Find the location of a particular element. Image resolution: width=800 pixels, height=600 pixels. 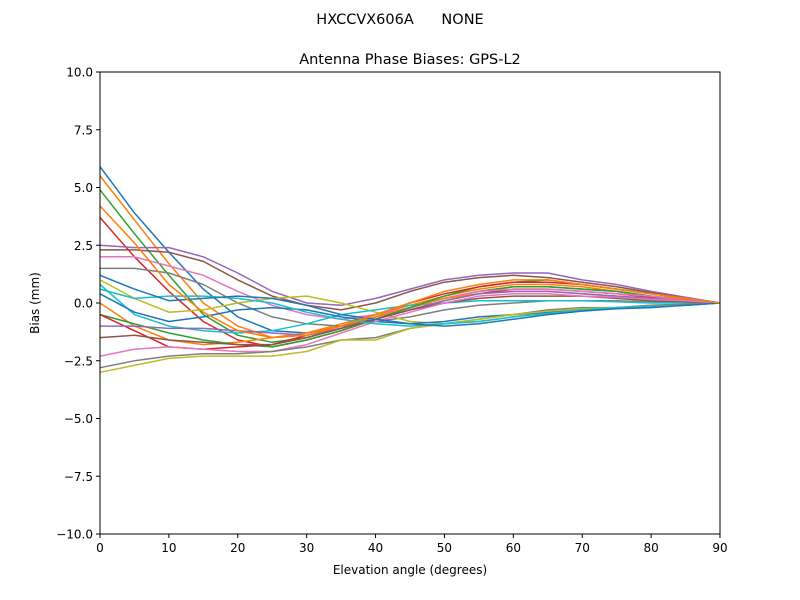

y-tick-label: 10.0 is located at coordinates (79, 73).